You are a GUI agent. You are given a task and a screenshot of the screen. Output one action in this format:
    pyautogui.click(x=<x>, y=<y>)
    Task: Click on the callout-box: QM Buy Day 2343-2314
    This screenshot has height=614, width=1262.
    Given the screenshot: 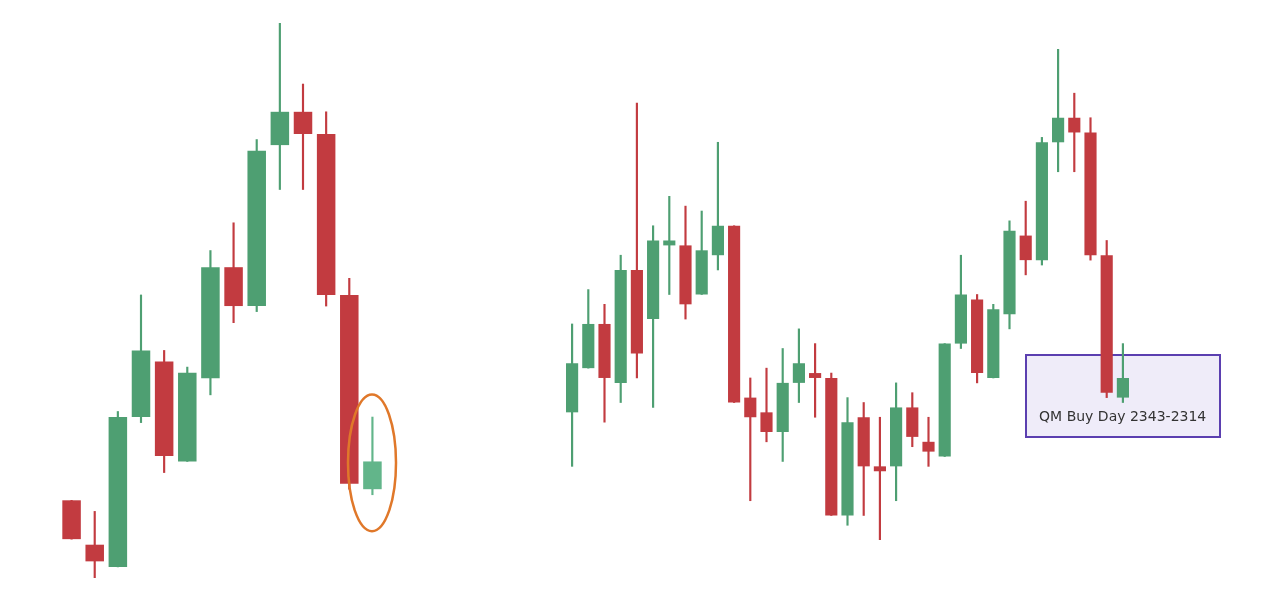 What is the action you would take?
    pyautogui.click(x=1122, y=395)
    